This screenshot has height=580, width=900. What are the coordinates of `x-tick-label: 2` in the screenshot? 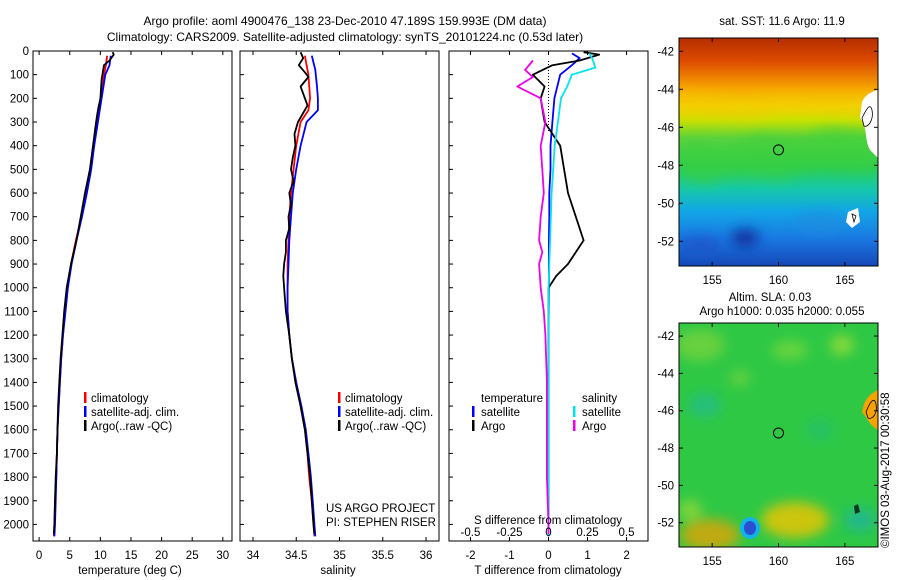 It's located at (626, 556).